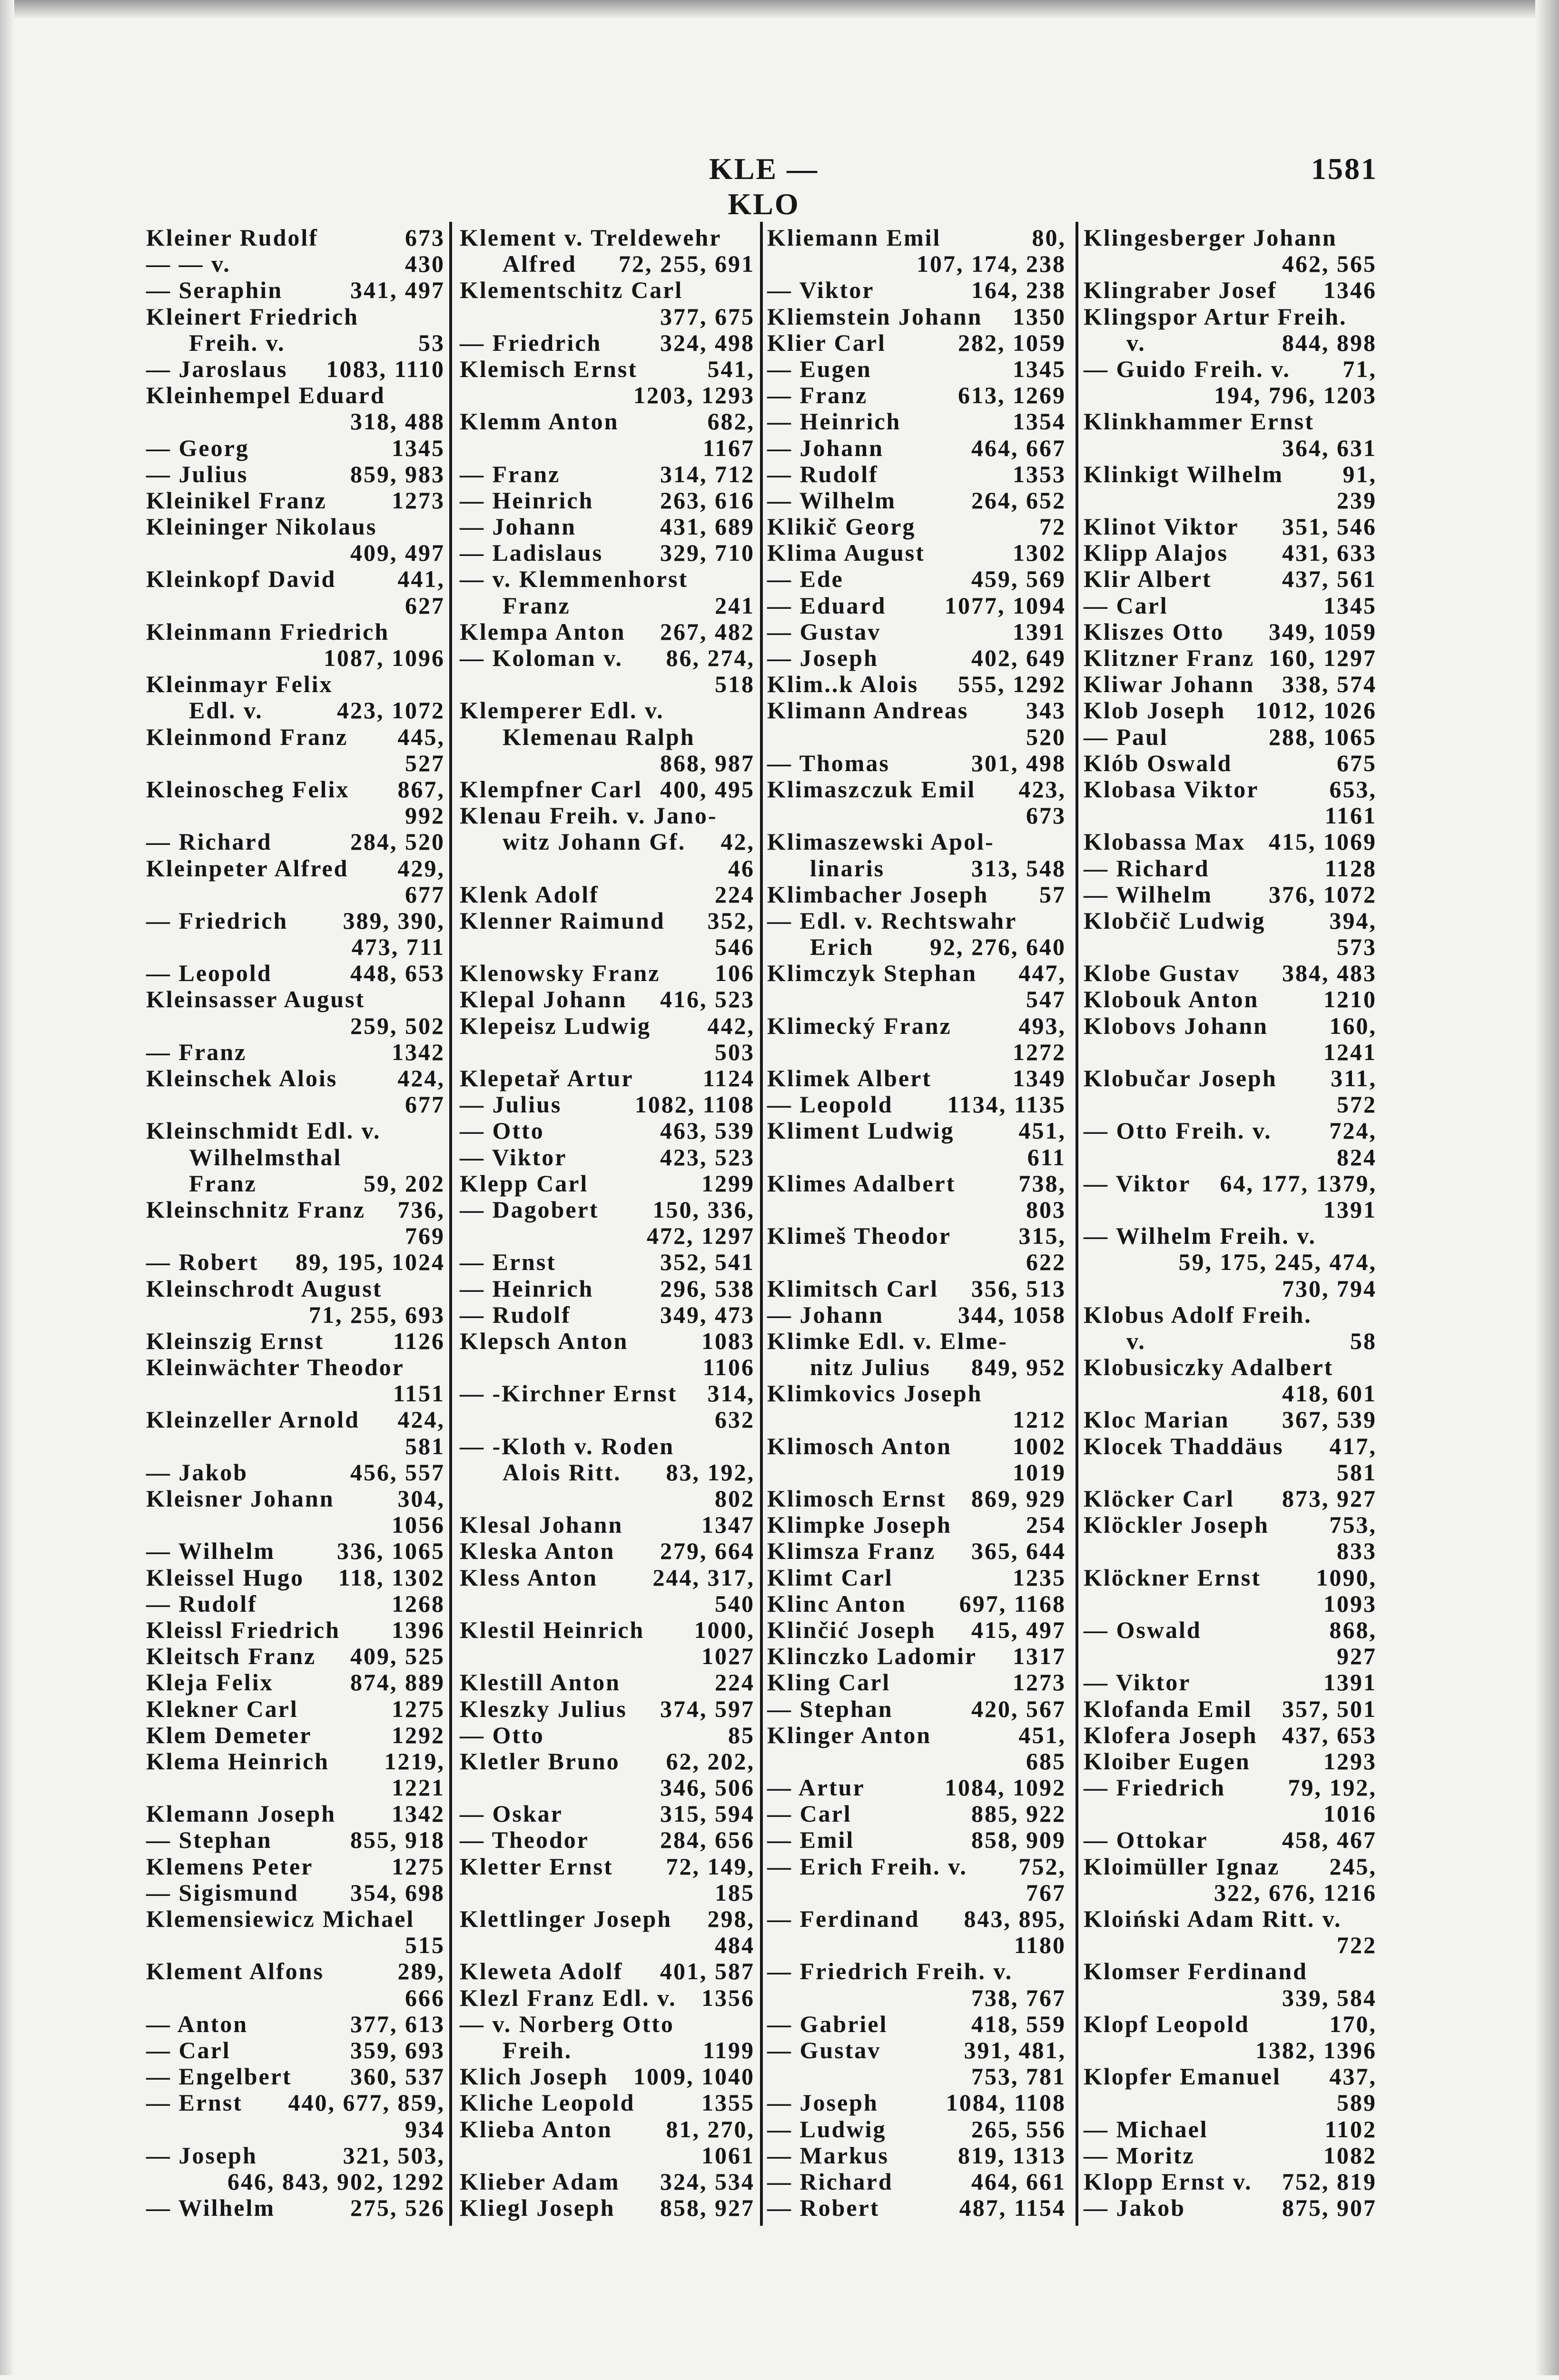  I want to click on index-entry-line: 722, so click(1230, 1945).